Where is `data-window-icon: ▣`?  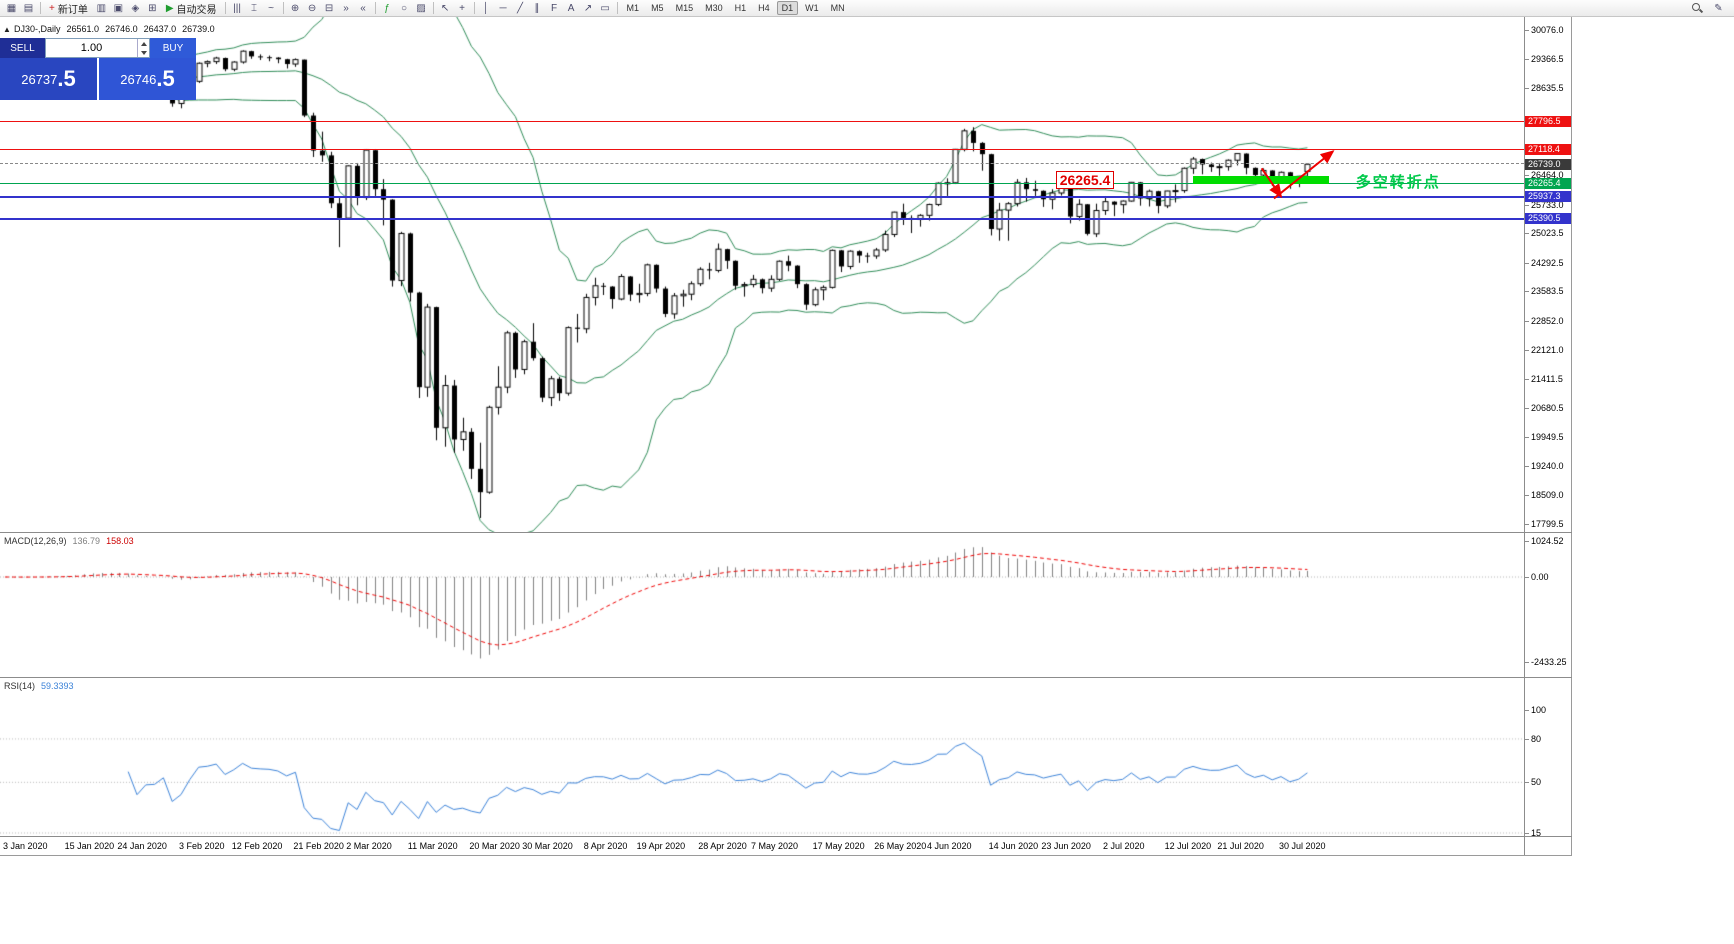
data-window-icon: ▣ is located at coordinates (118, 8).